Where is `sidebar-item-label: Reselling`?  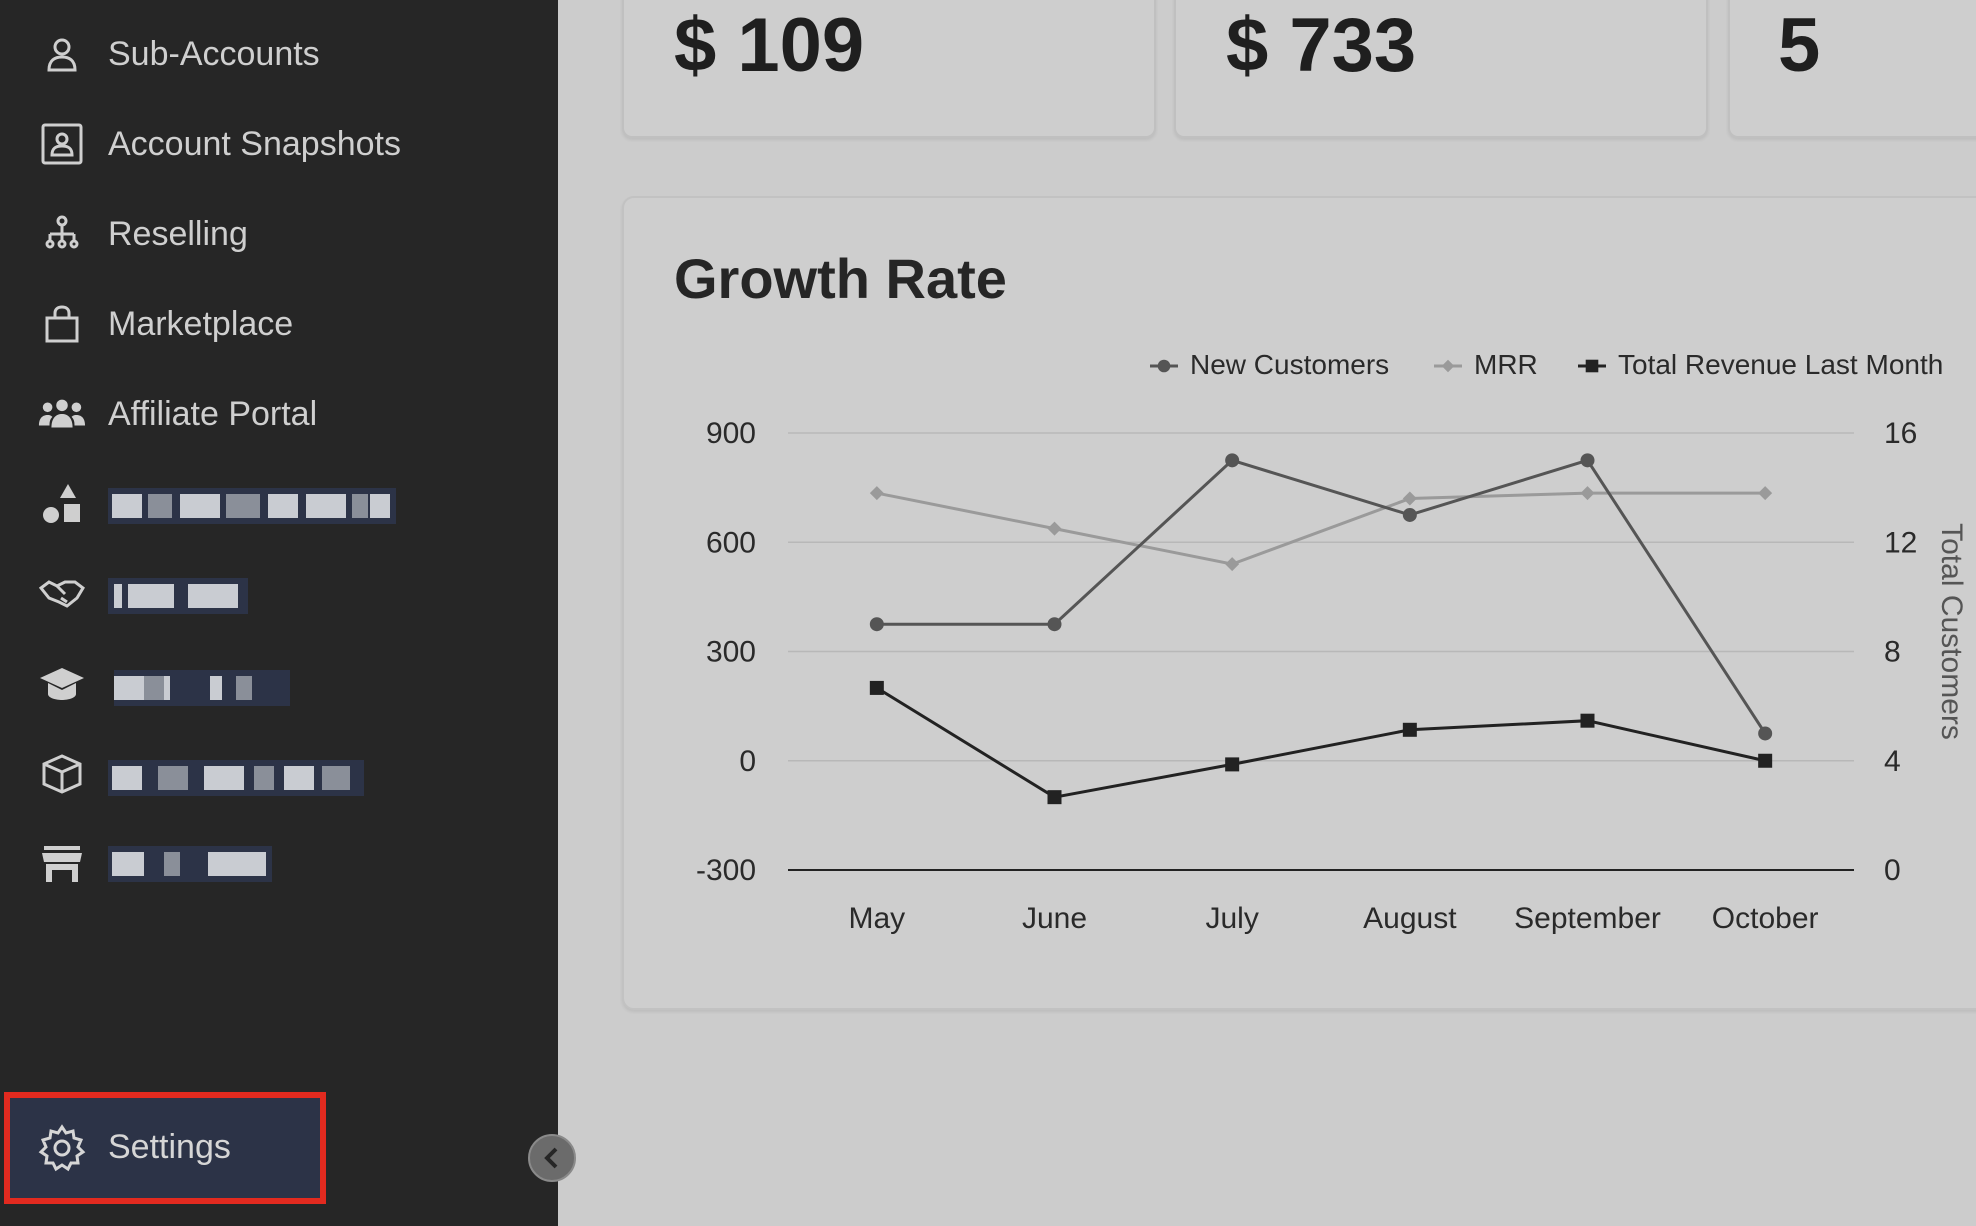
sidebar-item-label: Reselling is located at coordinates (178, 233).